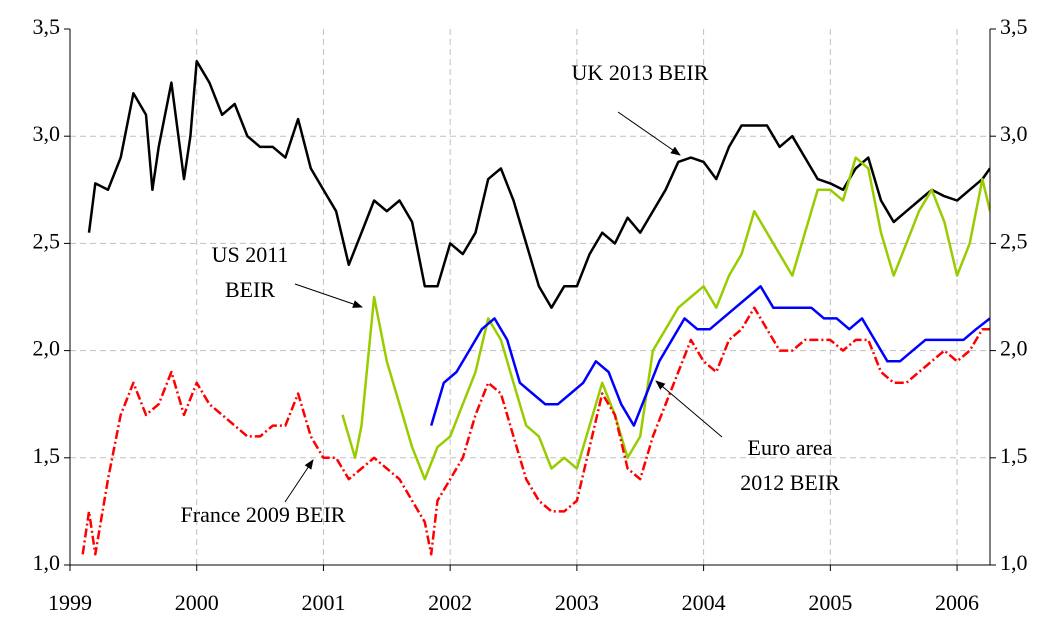 This screenshot has height=621, width=1051. I want to click on y2-tick-label: 3,5, so click(1014, 26).